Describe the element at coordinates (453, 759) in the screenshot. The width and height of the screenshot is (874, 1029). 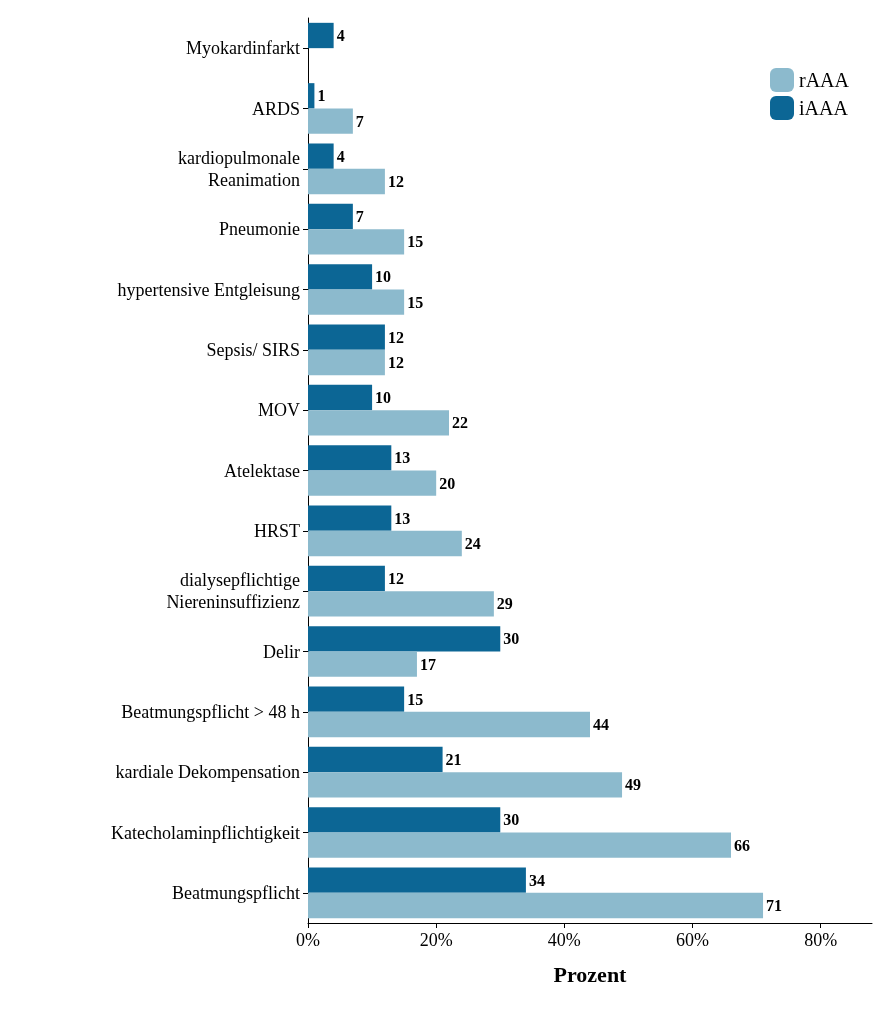
I see `data-label: 21` at that location.